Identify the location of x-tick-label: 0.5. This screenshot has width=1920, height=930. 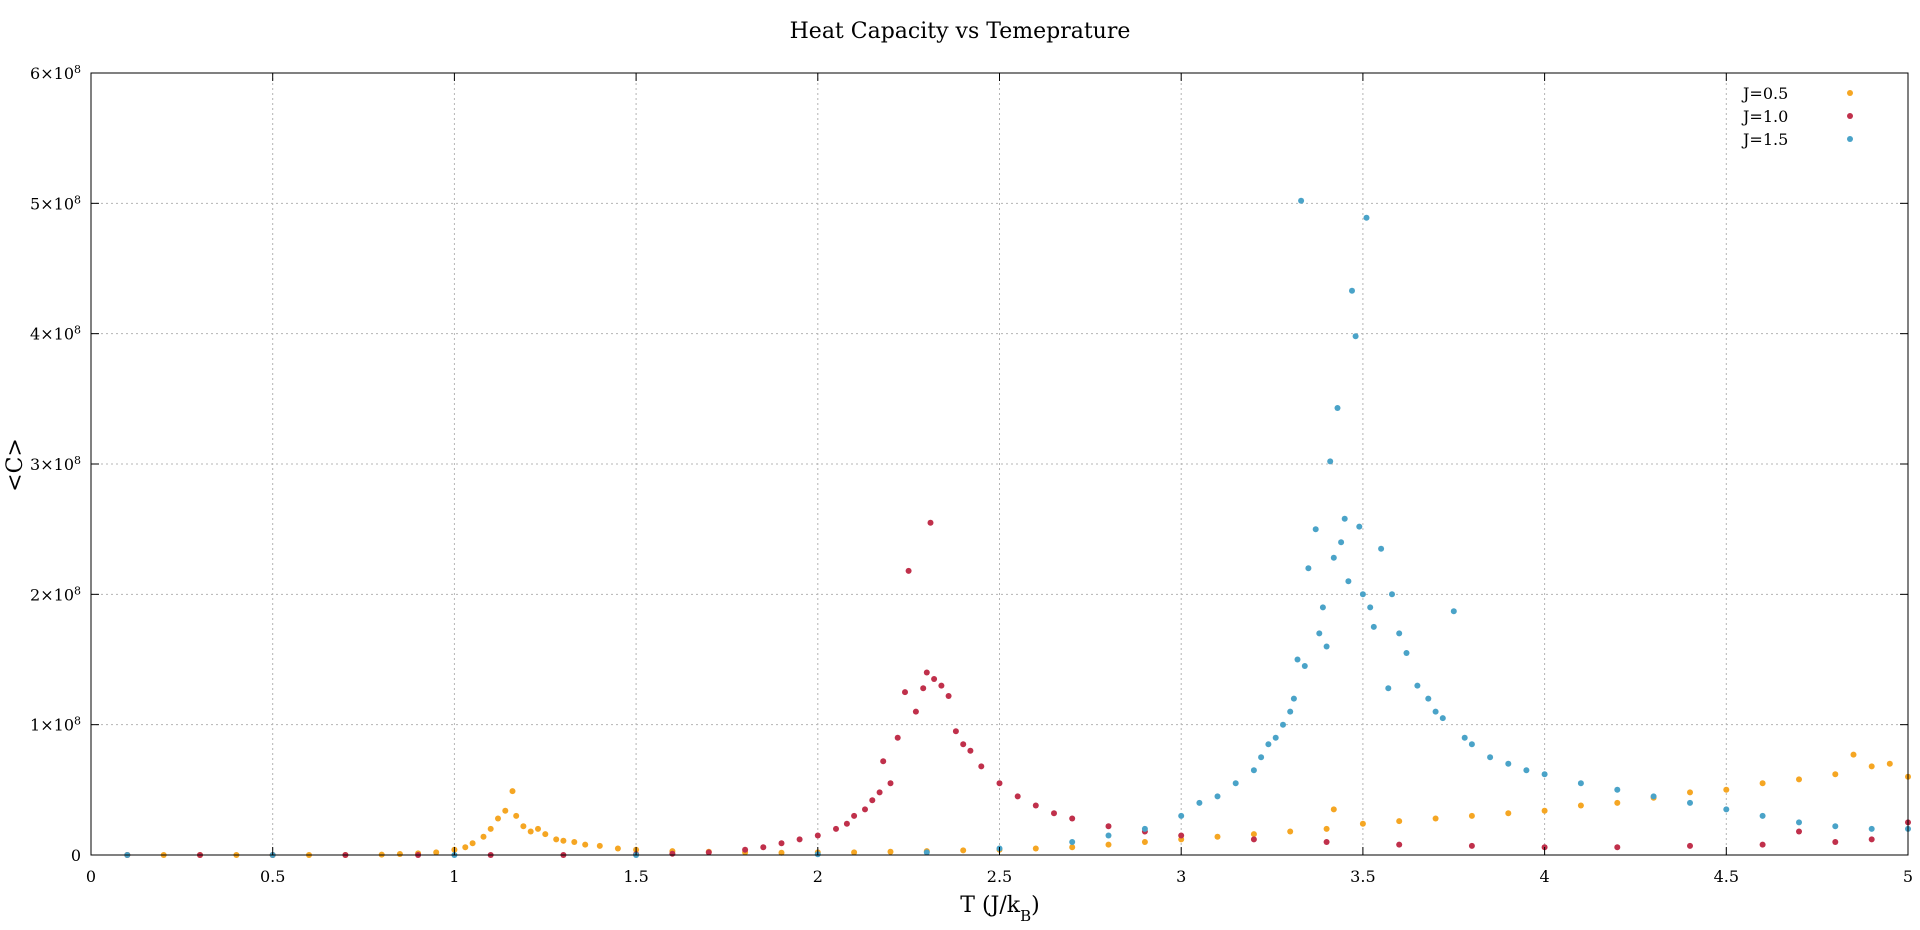
(272, 876).